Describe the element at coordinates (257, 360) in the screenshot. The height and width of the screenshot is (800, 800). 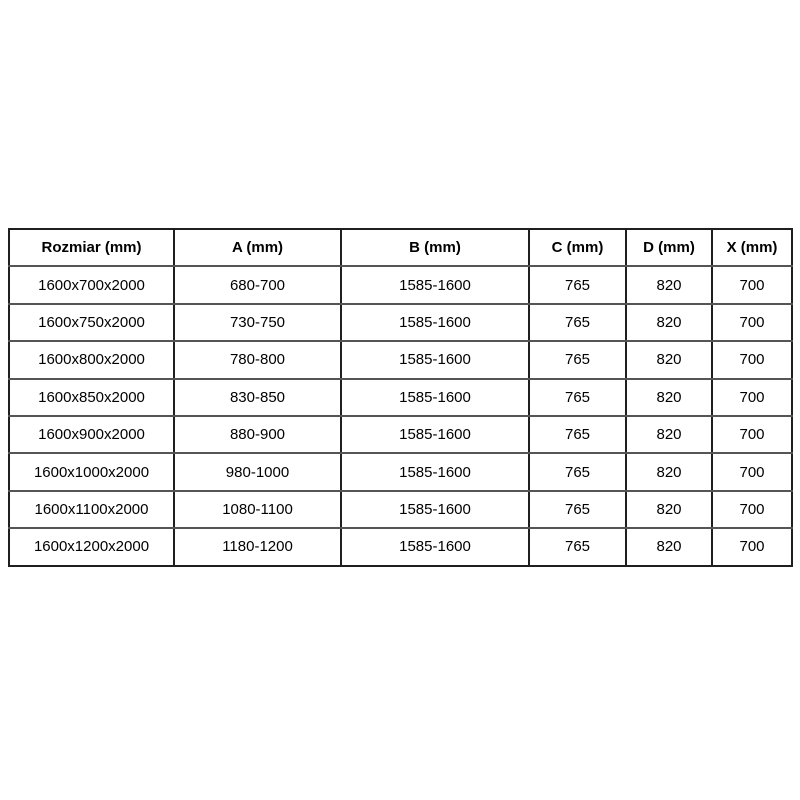
I see `table-cell: 780-800` at that location.